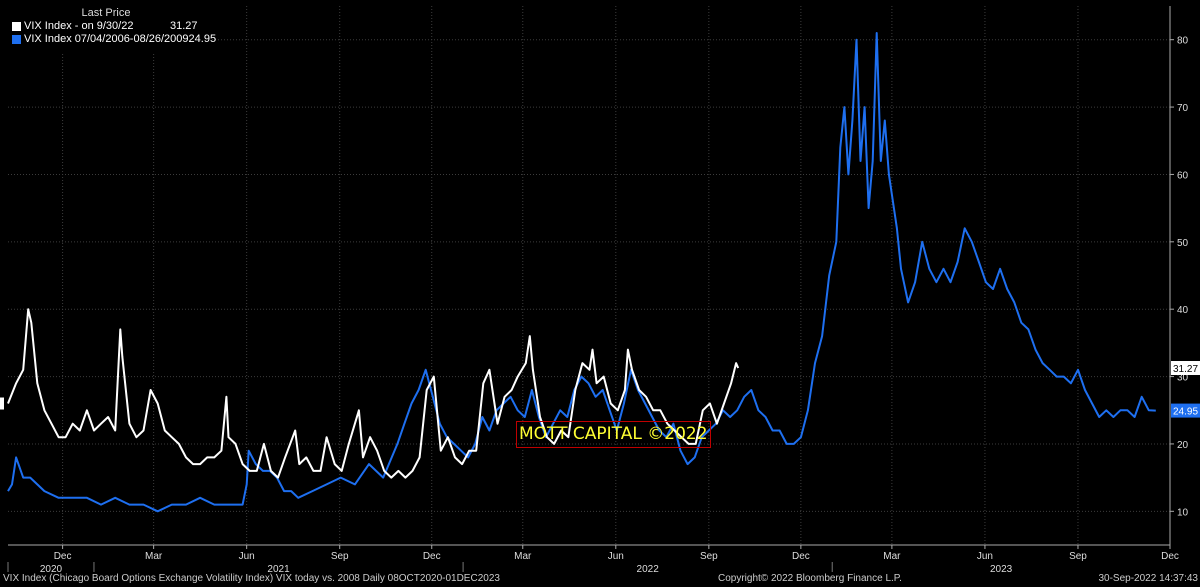  Describe the element at coordinates (184, 26) in the screenshot. I see `legend-value-current: 31.27` at that location.